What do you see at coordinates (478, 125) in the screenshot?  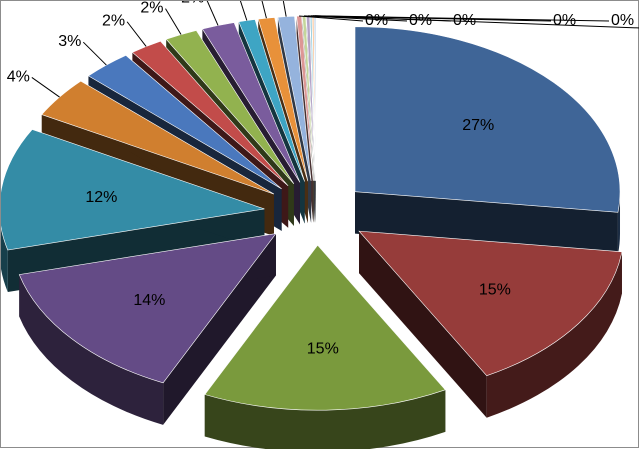 I see `slice-label-1: 27%` at bounding box center [478, 125].